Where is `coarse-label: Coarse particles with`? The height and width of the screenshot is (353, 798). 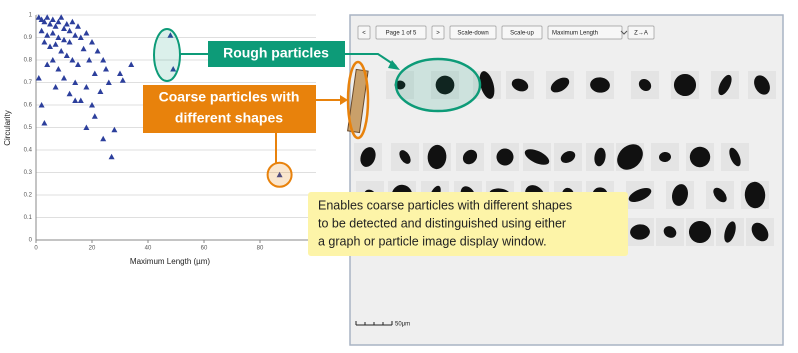 coarse-label: Coarse particles with is located at coordinates (229, 97).